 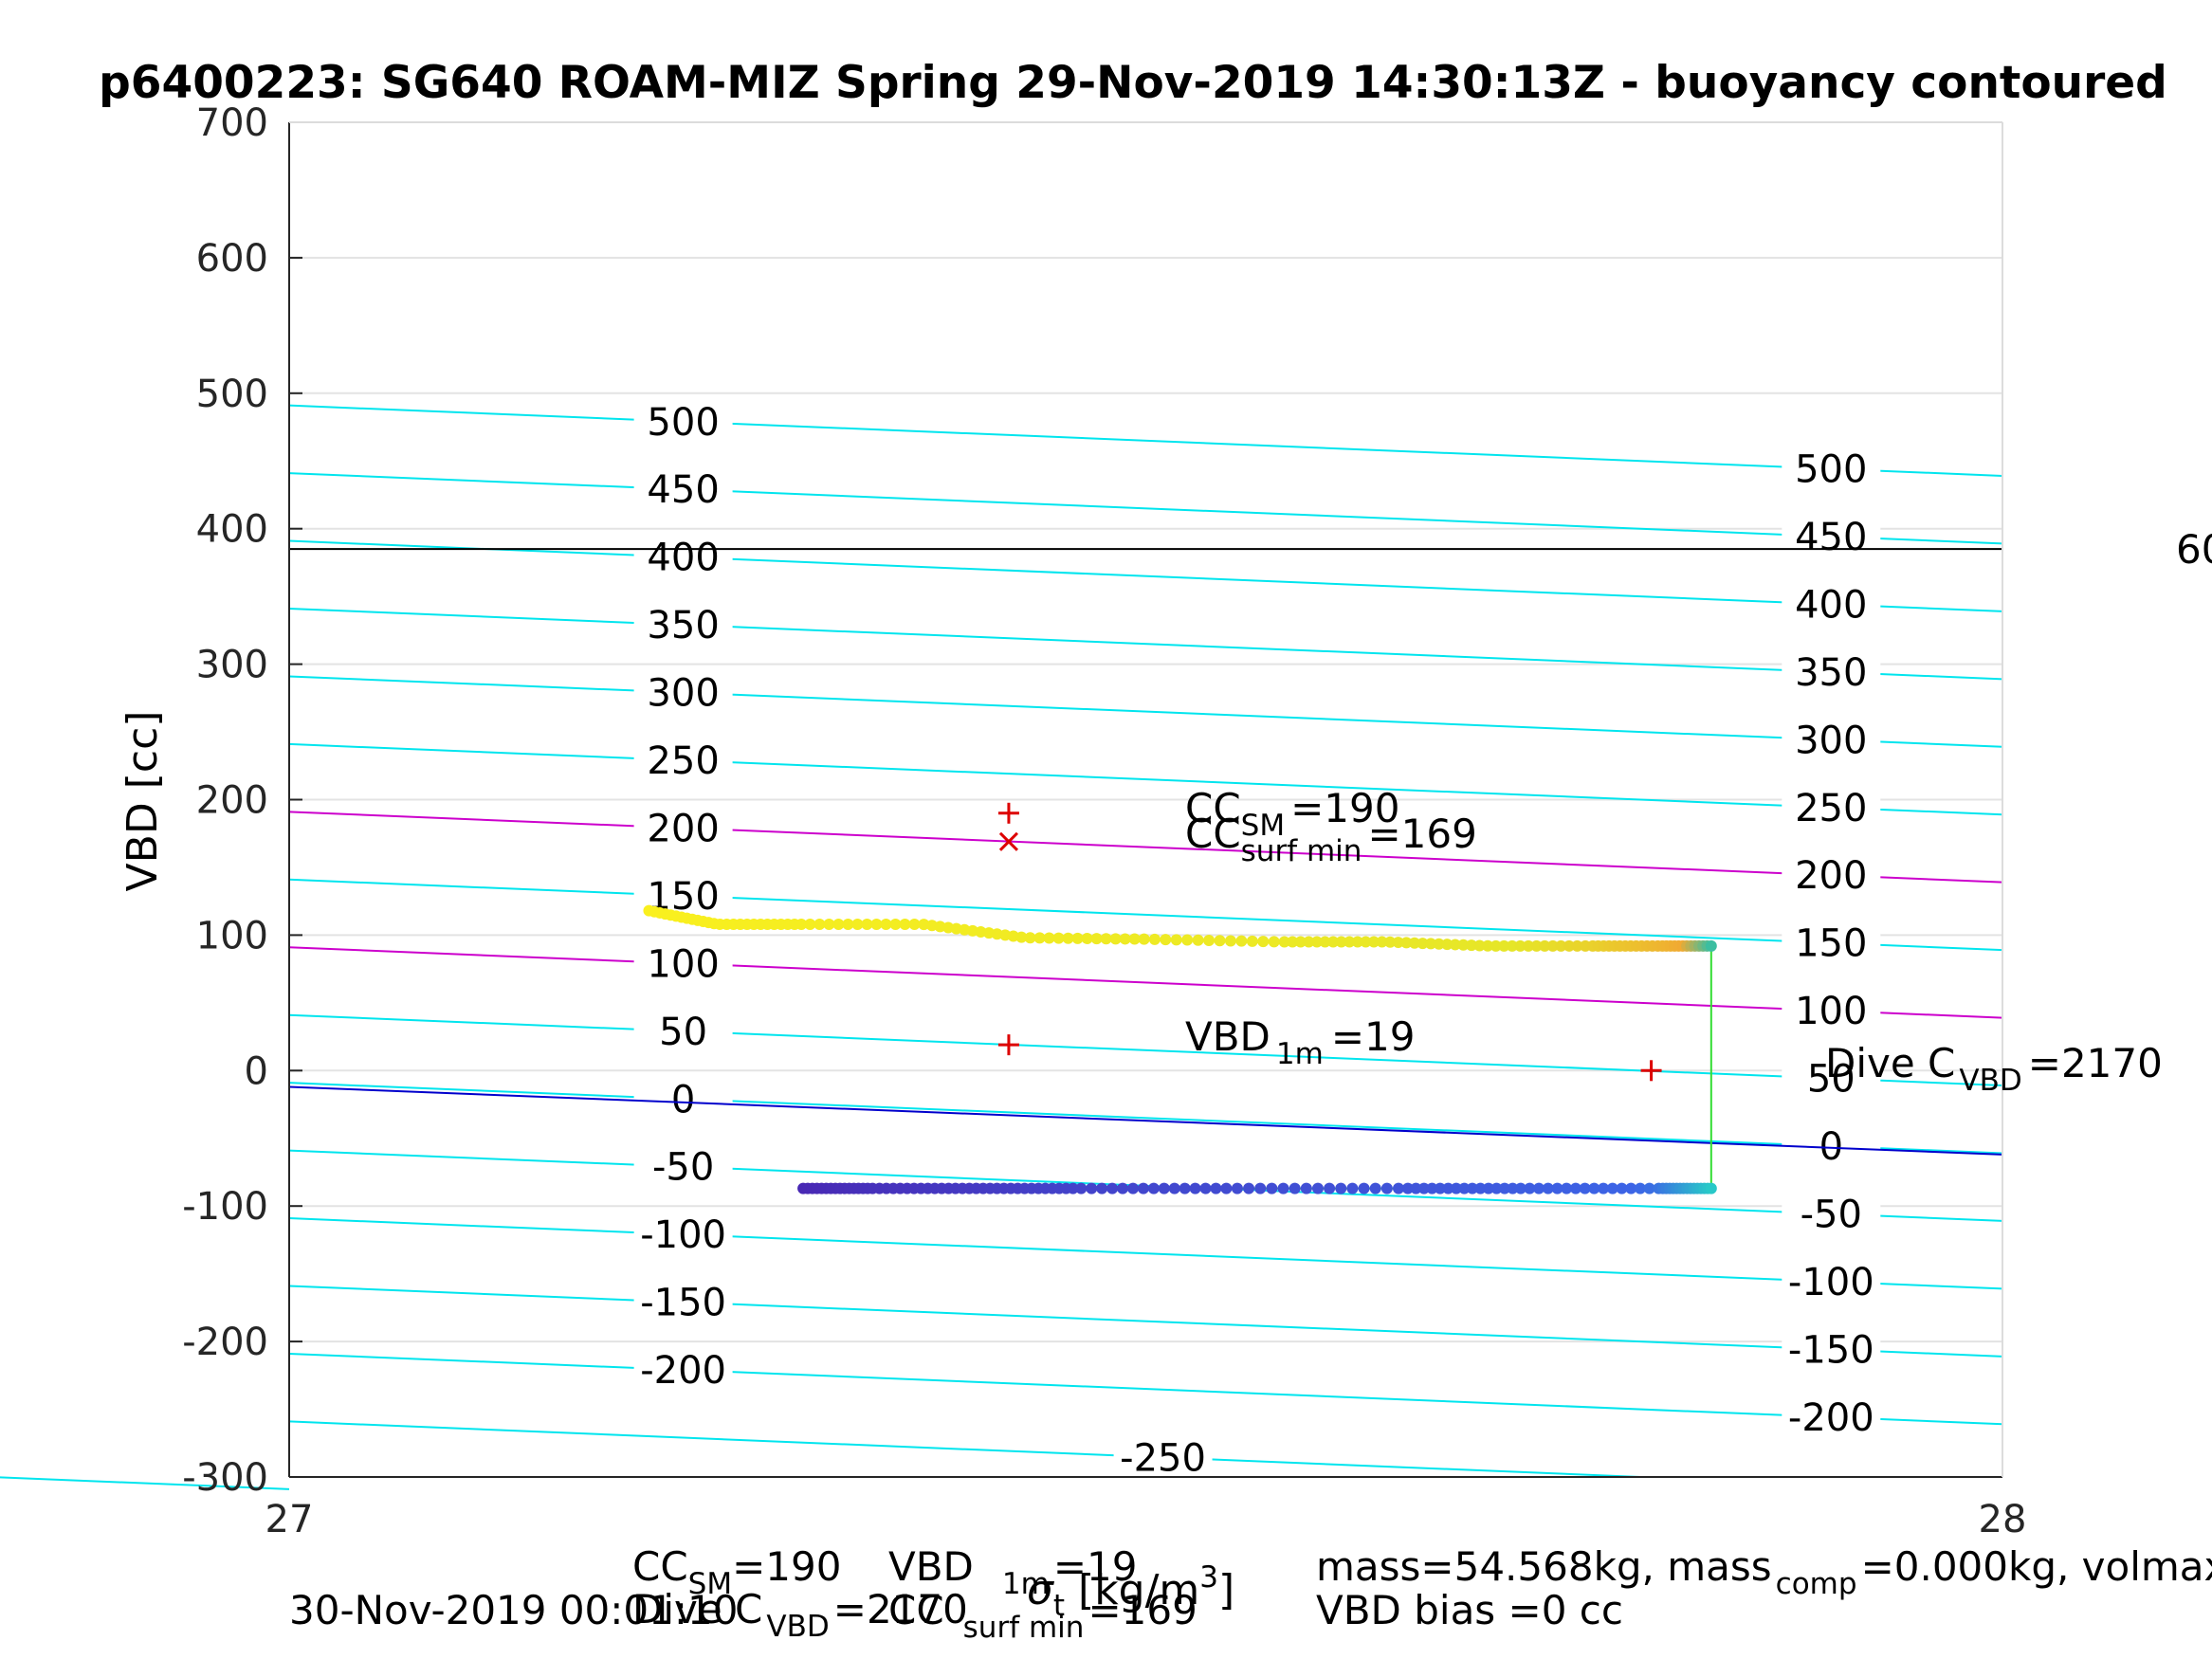 What do you see at coordinates (1373, 1036) in the screenshot?
I see `annotation-vbd-1m-value: =19` at bounding box center [1373, 1036].